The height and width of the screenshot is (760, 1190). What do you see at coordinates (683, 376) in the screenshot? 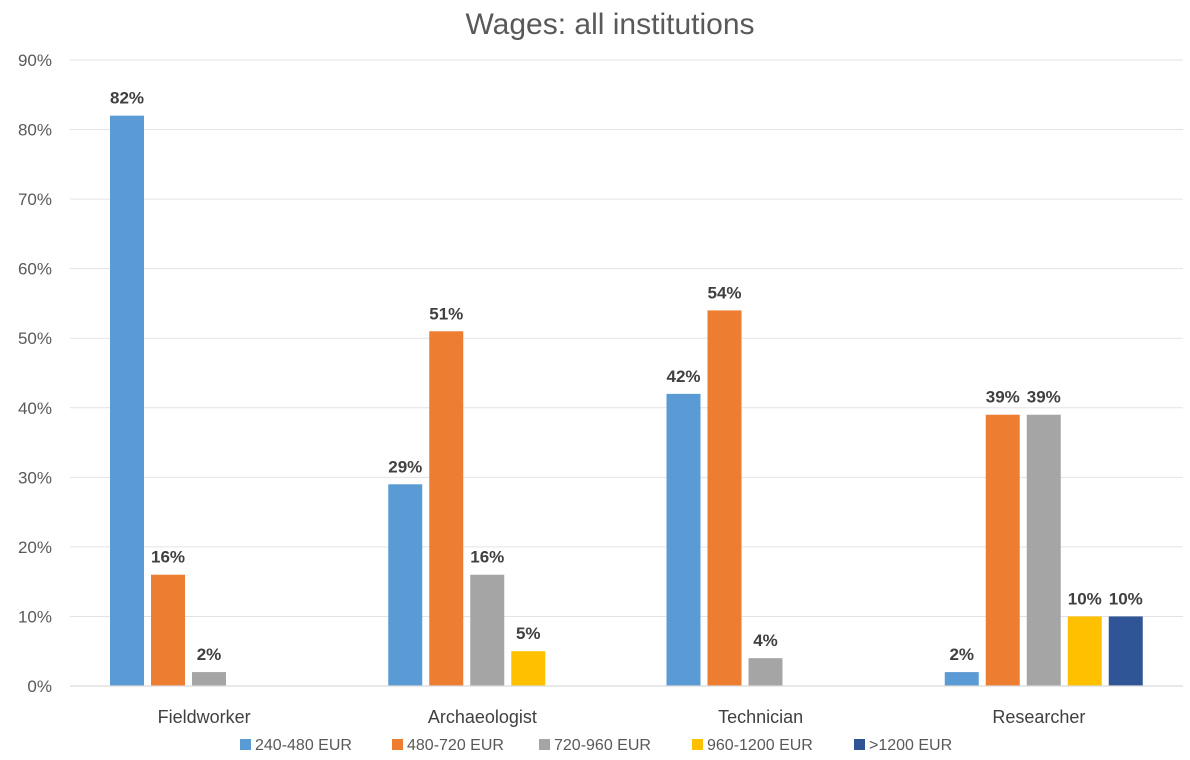
I see `data-label: 42%` at bounding box center [683, 376].